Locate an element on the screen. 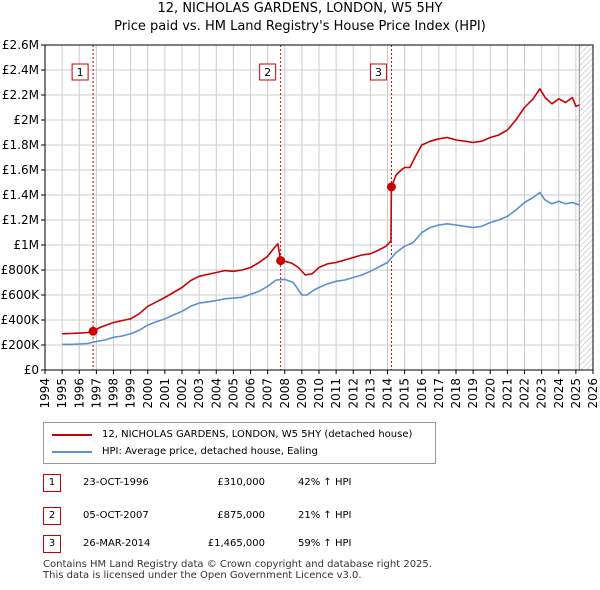  x-tick-label: 2018 is located at coordinates (456, 393).